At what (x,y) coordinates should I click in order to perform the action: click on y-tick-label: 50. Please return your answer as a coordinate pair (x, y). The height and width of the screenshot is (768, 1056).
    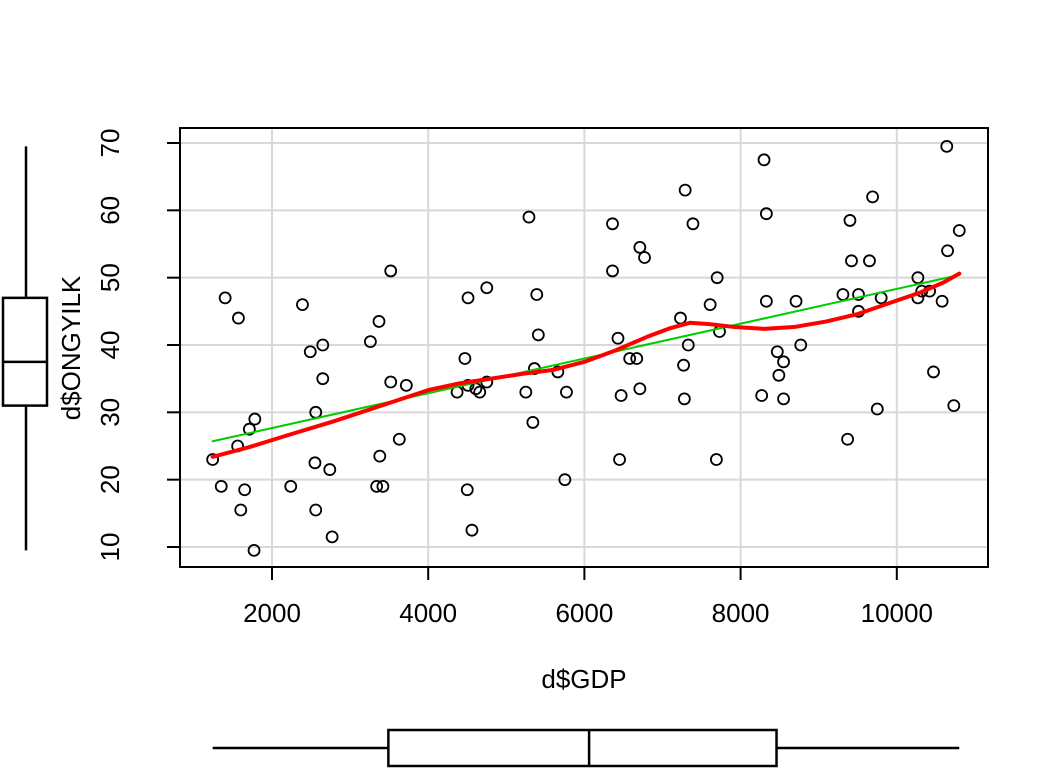
    Looking at the image, I should click on (110, 277).